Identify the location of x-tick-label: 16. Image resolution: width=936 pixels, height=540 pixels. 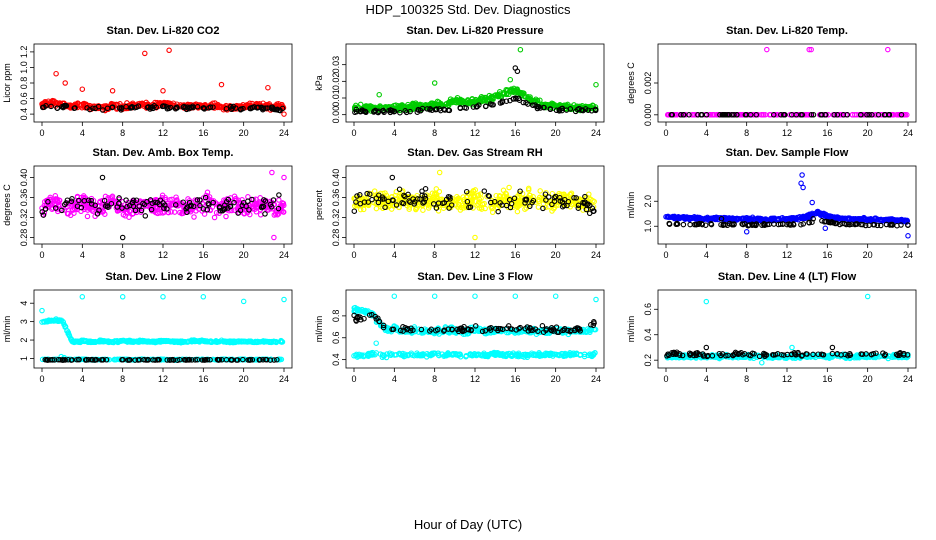
(203, 133).